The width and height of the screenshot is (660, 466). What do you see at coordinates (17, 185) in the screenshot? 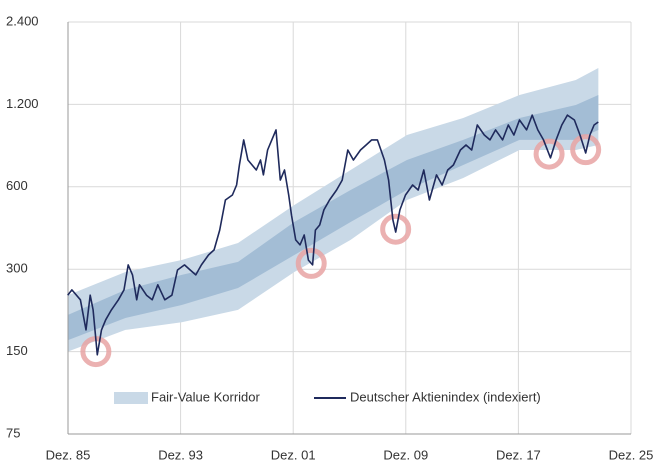
I see `y-tick-label: 600` at bounding box center [17, 185].